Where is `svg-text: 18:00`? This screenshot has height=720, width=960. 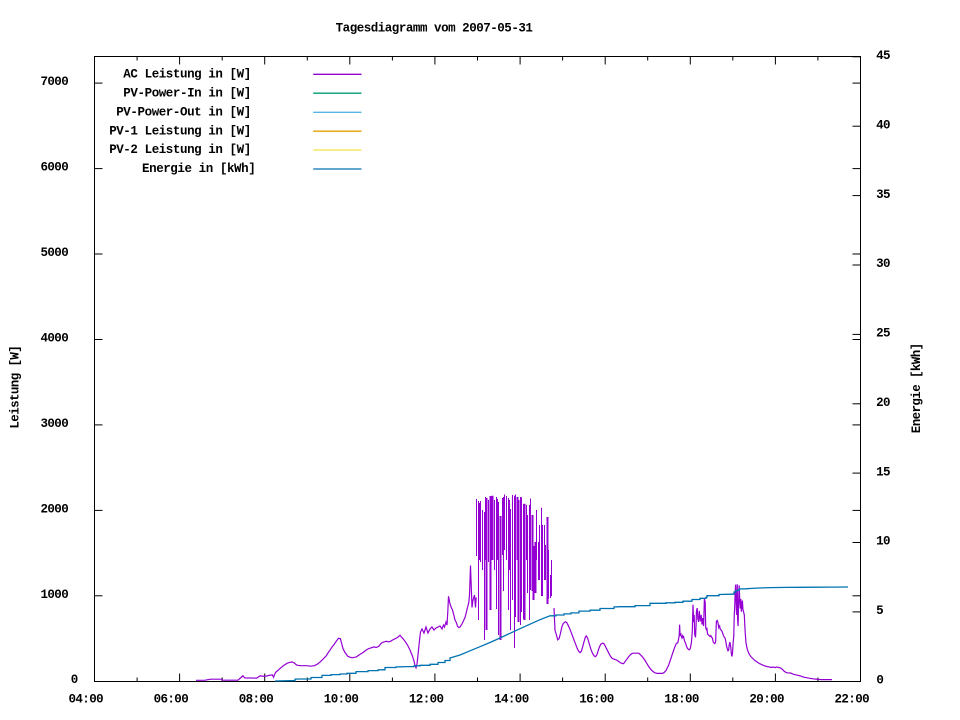
svg-text: 18:00 is located at coordinates (681, 699).